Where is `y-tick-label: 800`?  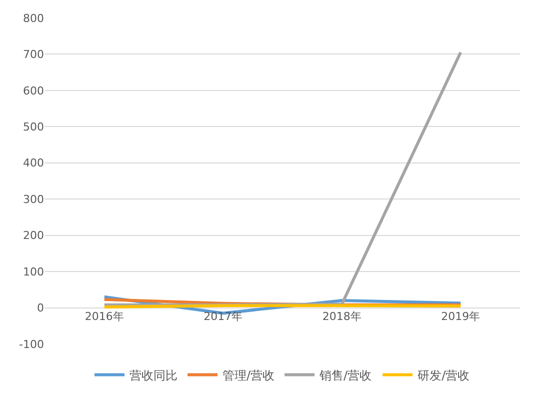 y-tick-label: 800 is located at coordinates (33, 18).